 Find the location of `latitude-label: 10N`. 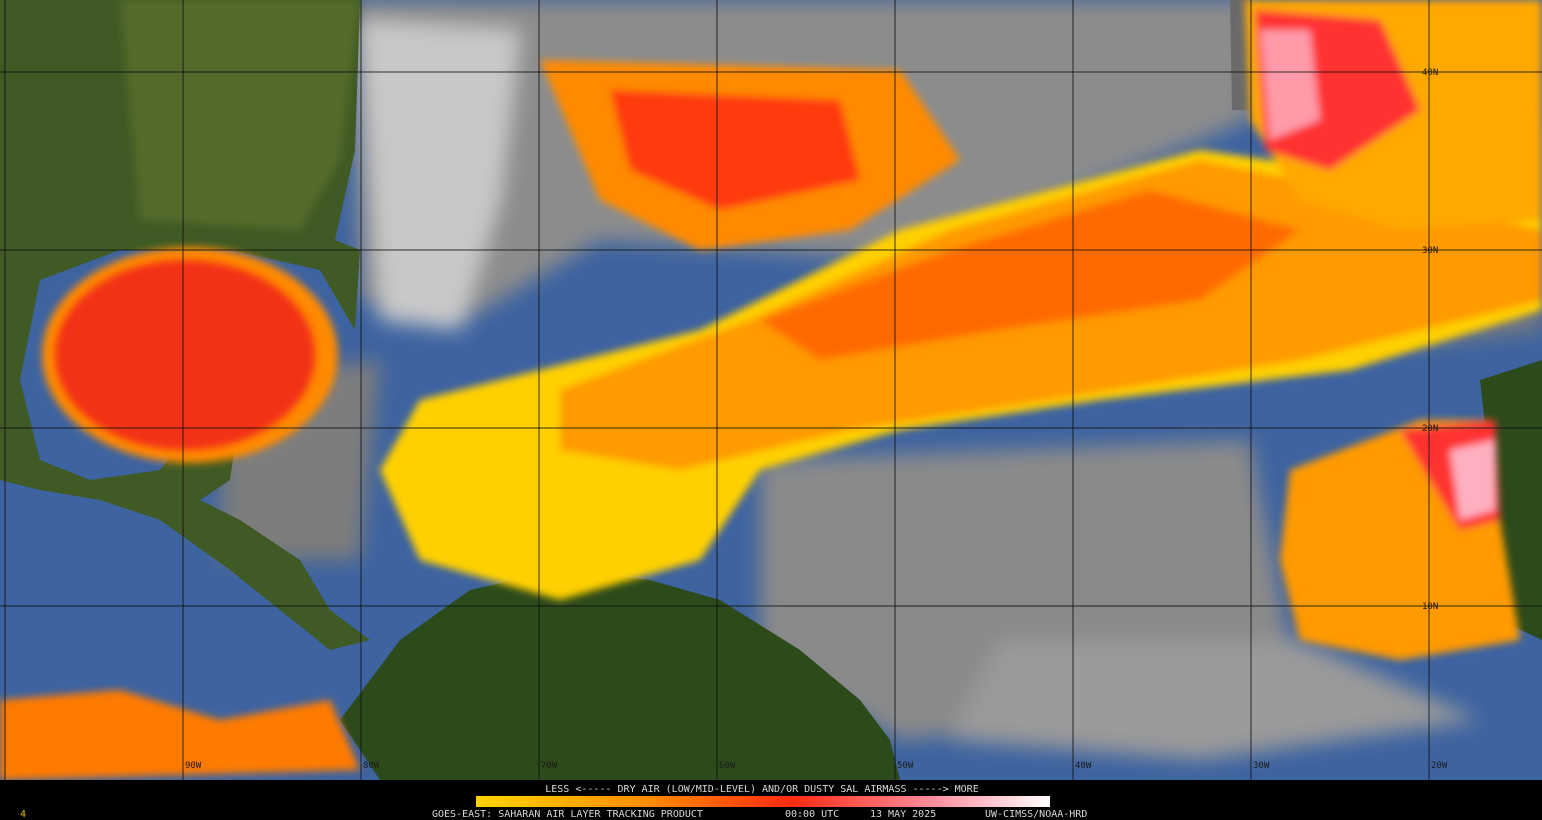

latitude-label: 10N is located at coordinates (1430, 607).